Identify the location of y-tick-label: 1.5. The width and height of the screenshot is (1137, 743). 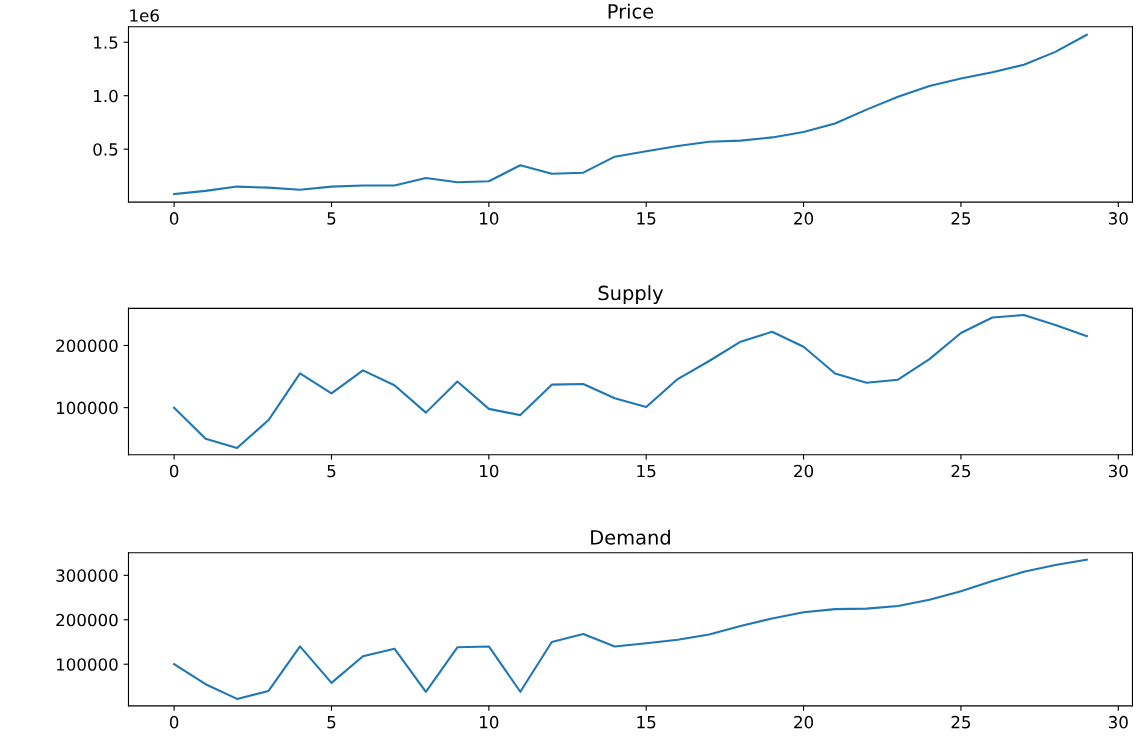
(106, 42).